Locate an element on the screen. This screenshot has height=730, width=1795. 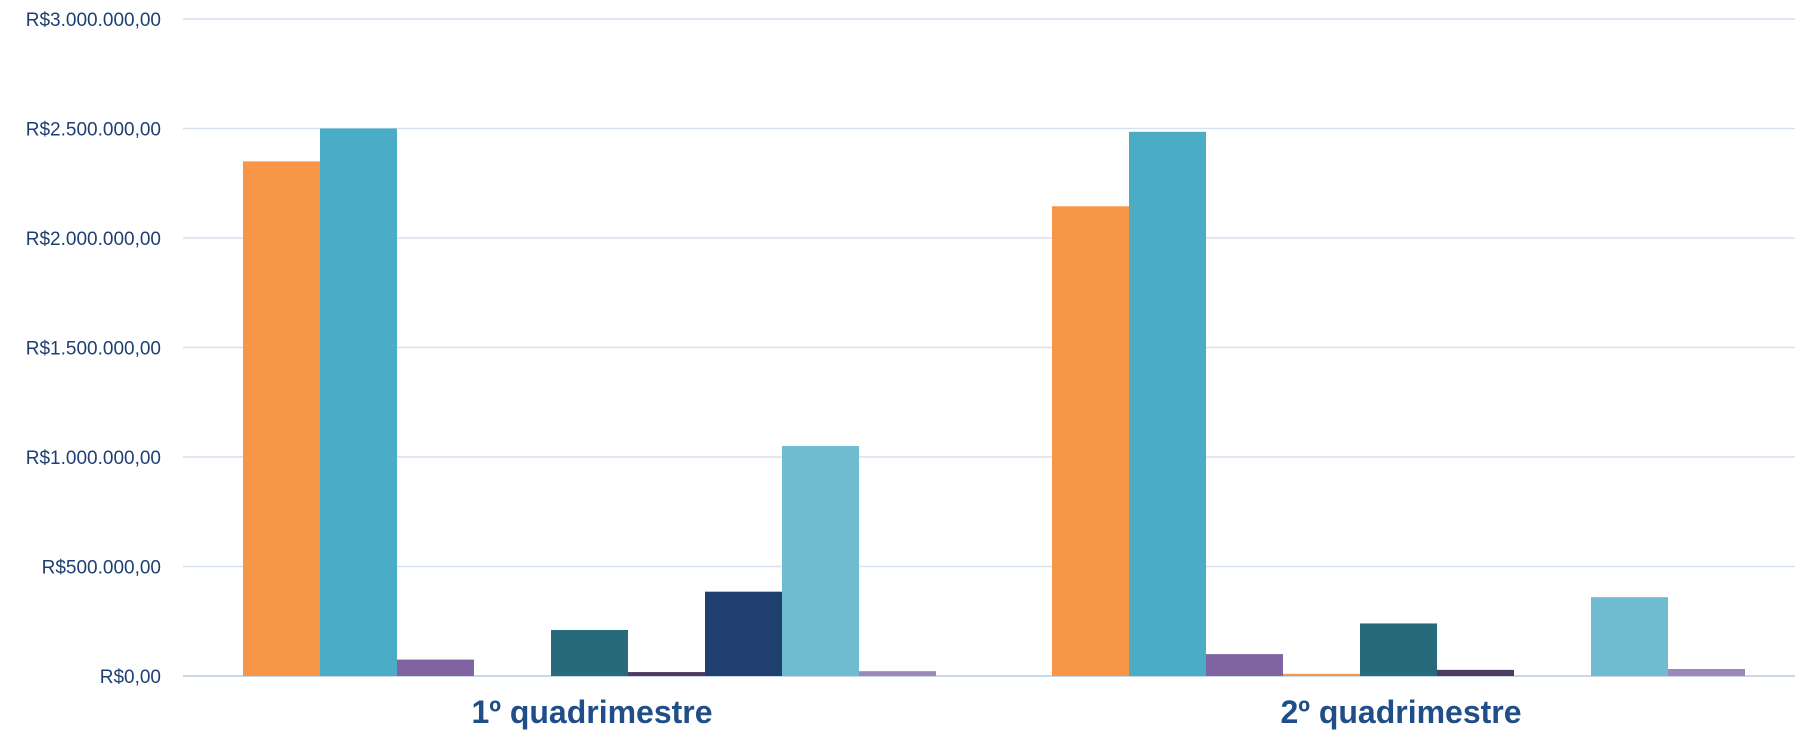
y-tick-label: R$1.500.000,00 is located at coordinates (93, 349).